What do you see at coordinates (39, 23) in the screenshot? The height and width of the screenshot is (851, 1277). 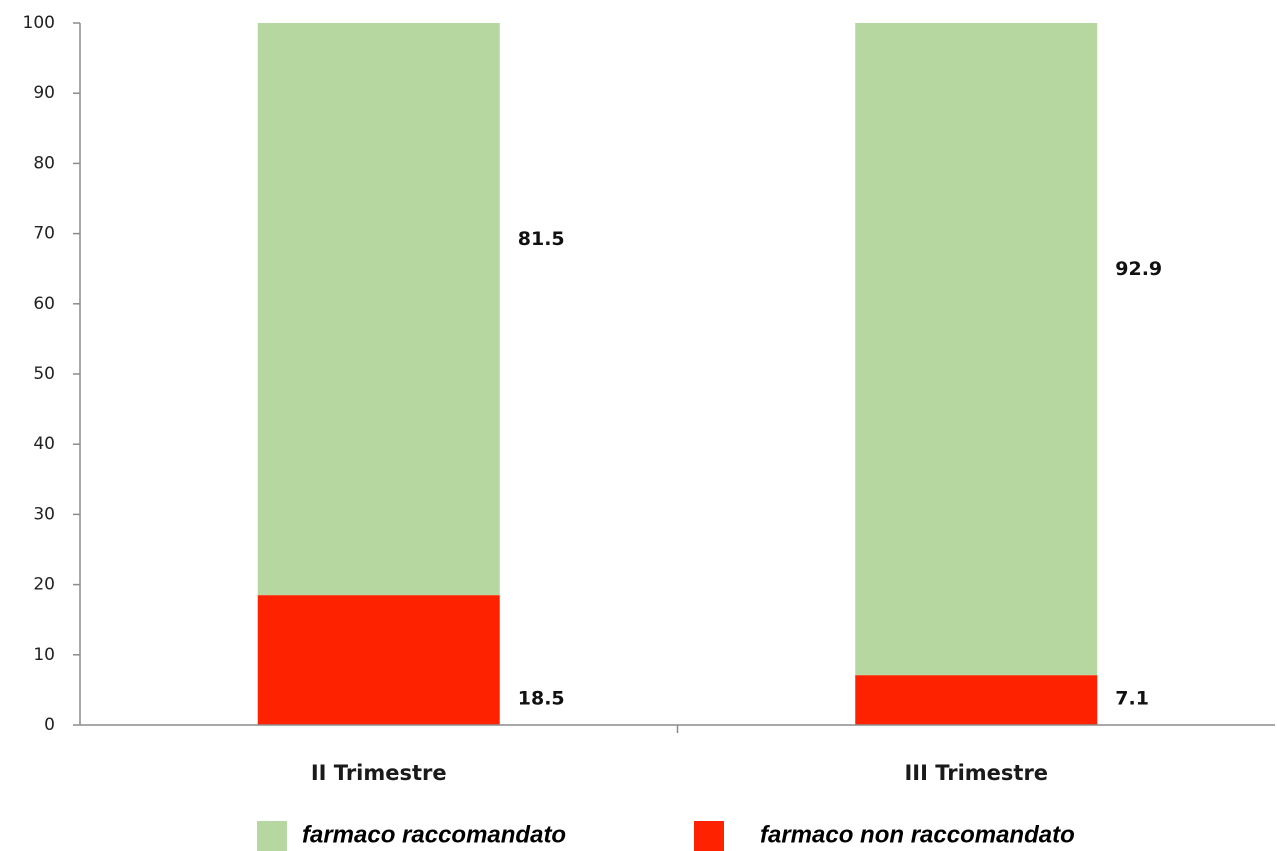 I see `y-tick-label: 100` at bounding box center [39, 23].